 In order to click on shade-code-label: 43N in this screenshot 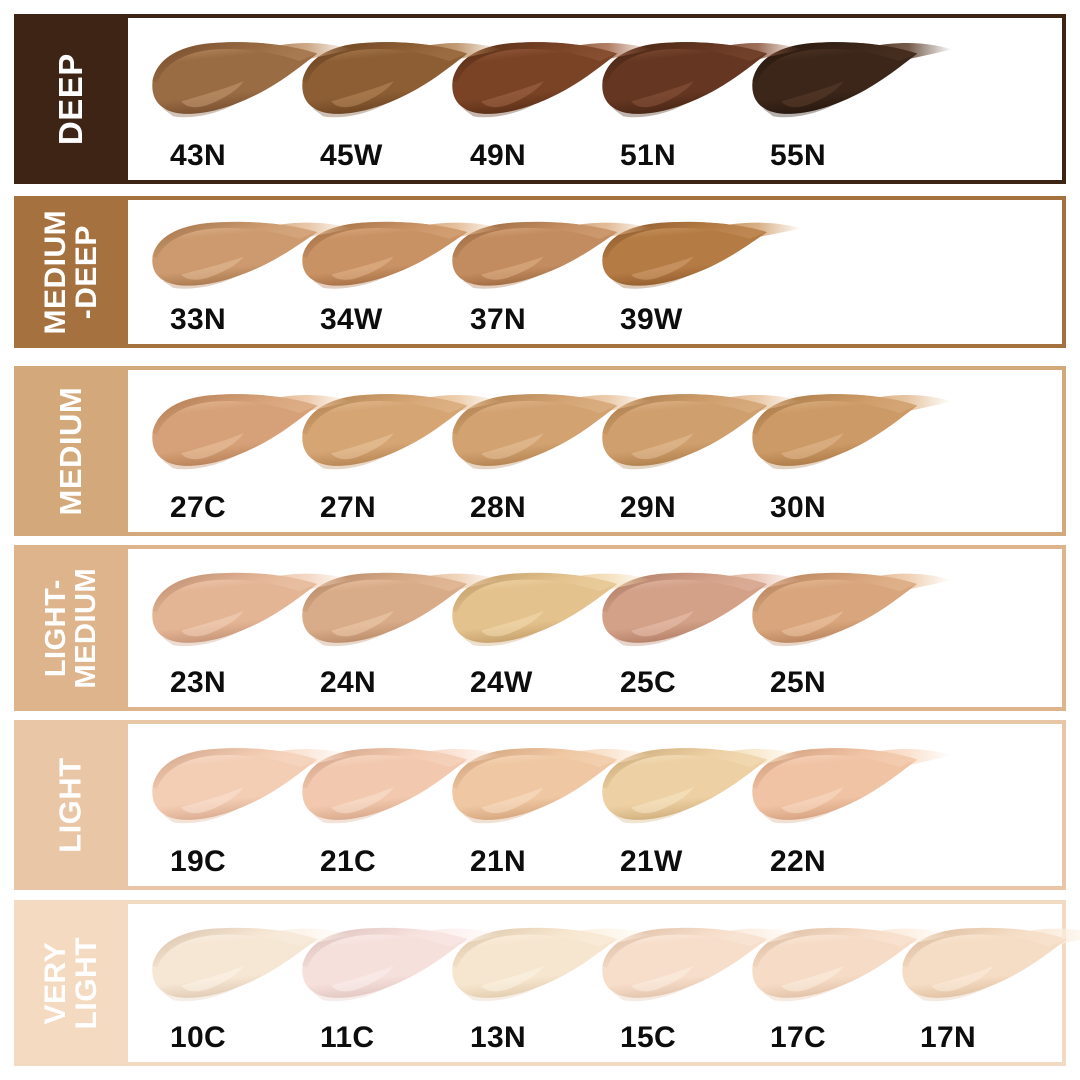, I will do `click(198, 155)`.